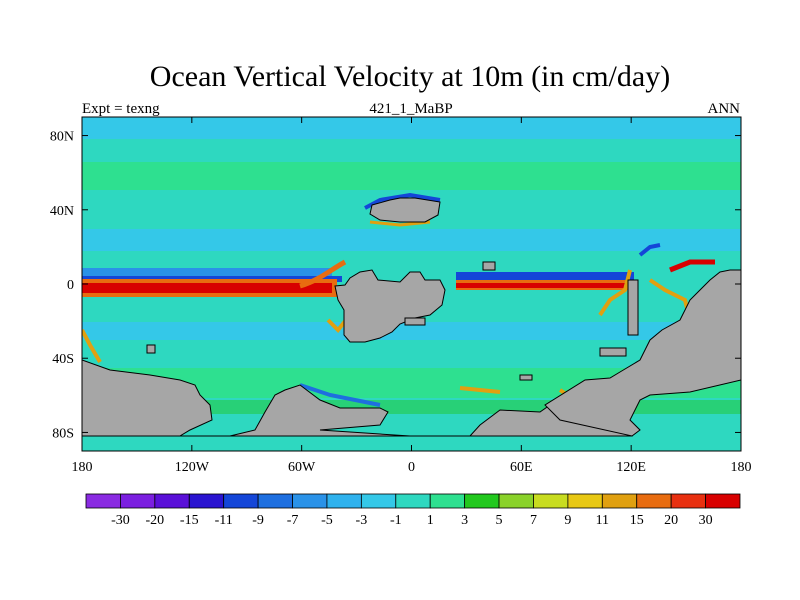 Image resolution: width=800 pixels, height=600 pixels. What do you see at coordinates (671, 520) in the screenshot?
I see `colorbar-label: 20` at bounding box center [671, 520].